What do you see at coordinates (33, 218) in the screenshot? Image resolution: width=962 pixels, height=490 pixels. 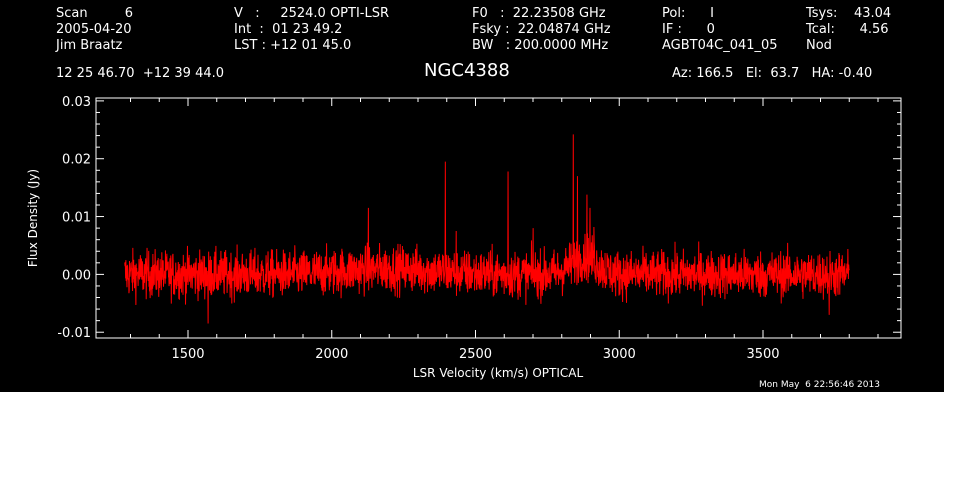 I see `y-axis-label: Flux Density (Jy)` at bounding box center [33, 218].